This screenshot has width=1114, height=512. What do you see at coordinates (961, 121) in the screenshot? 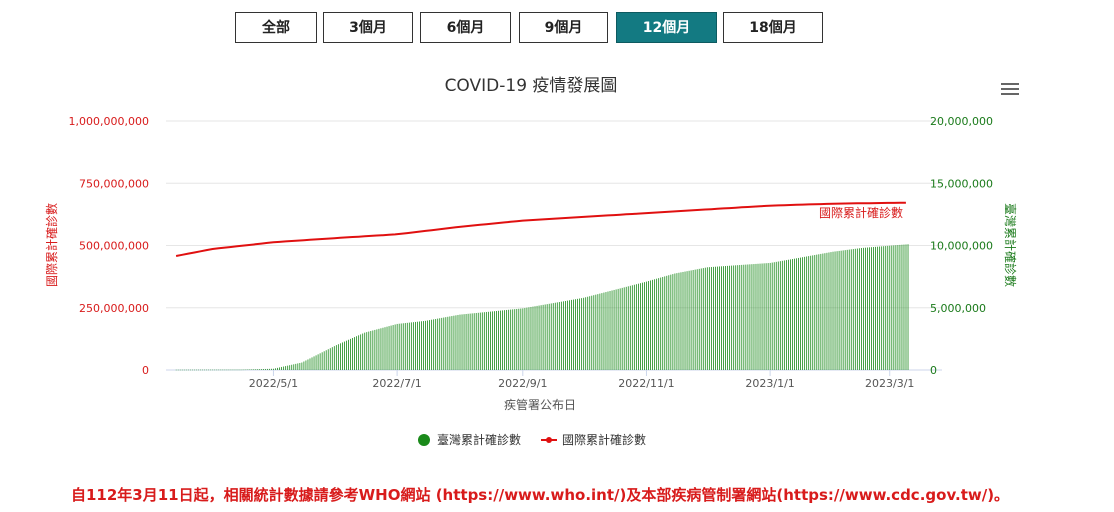
I see `right-tick-label: 20,000,000` at bounding box center [961, 121].